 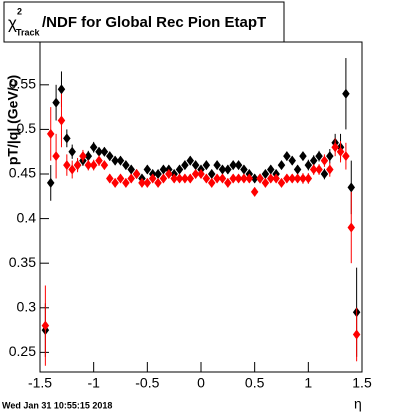 I want to click on title-box, so click(x=144, y=22).